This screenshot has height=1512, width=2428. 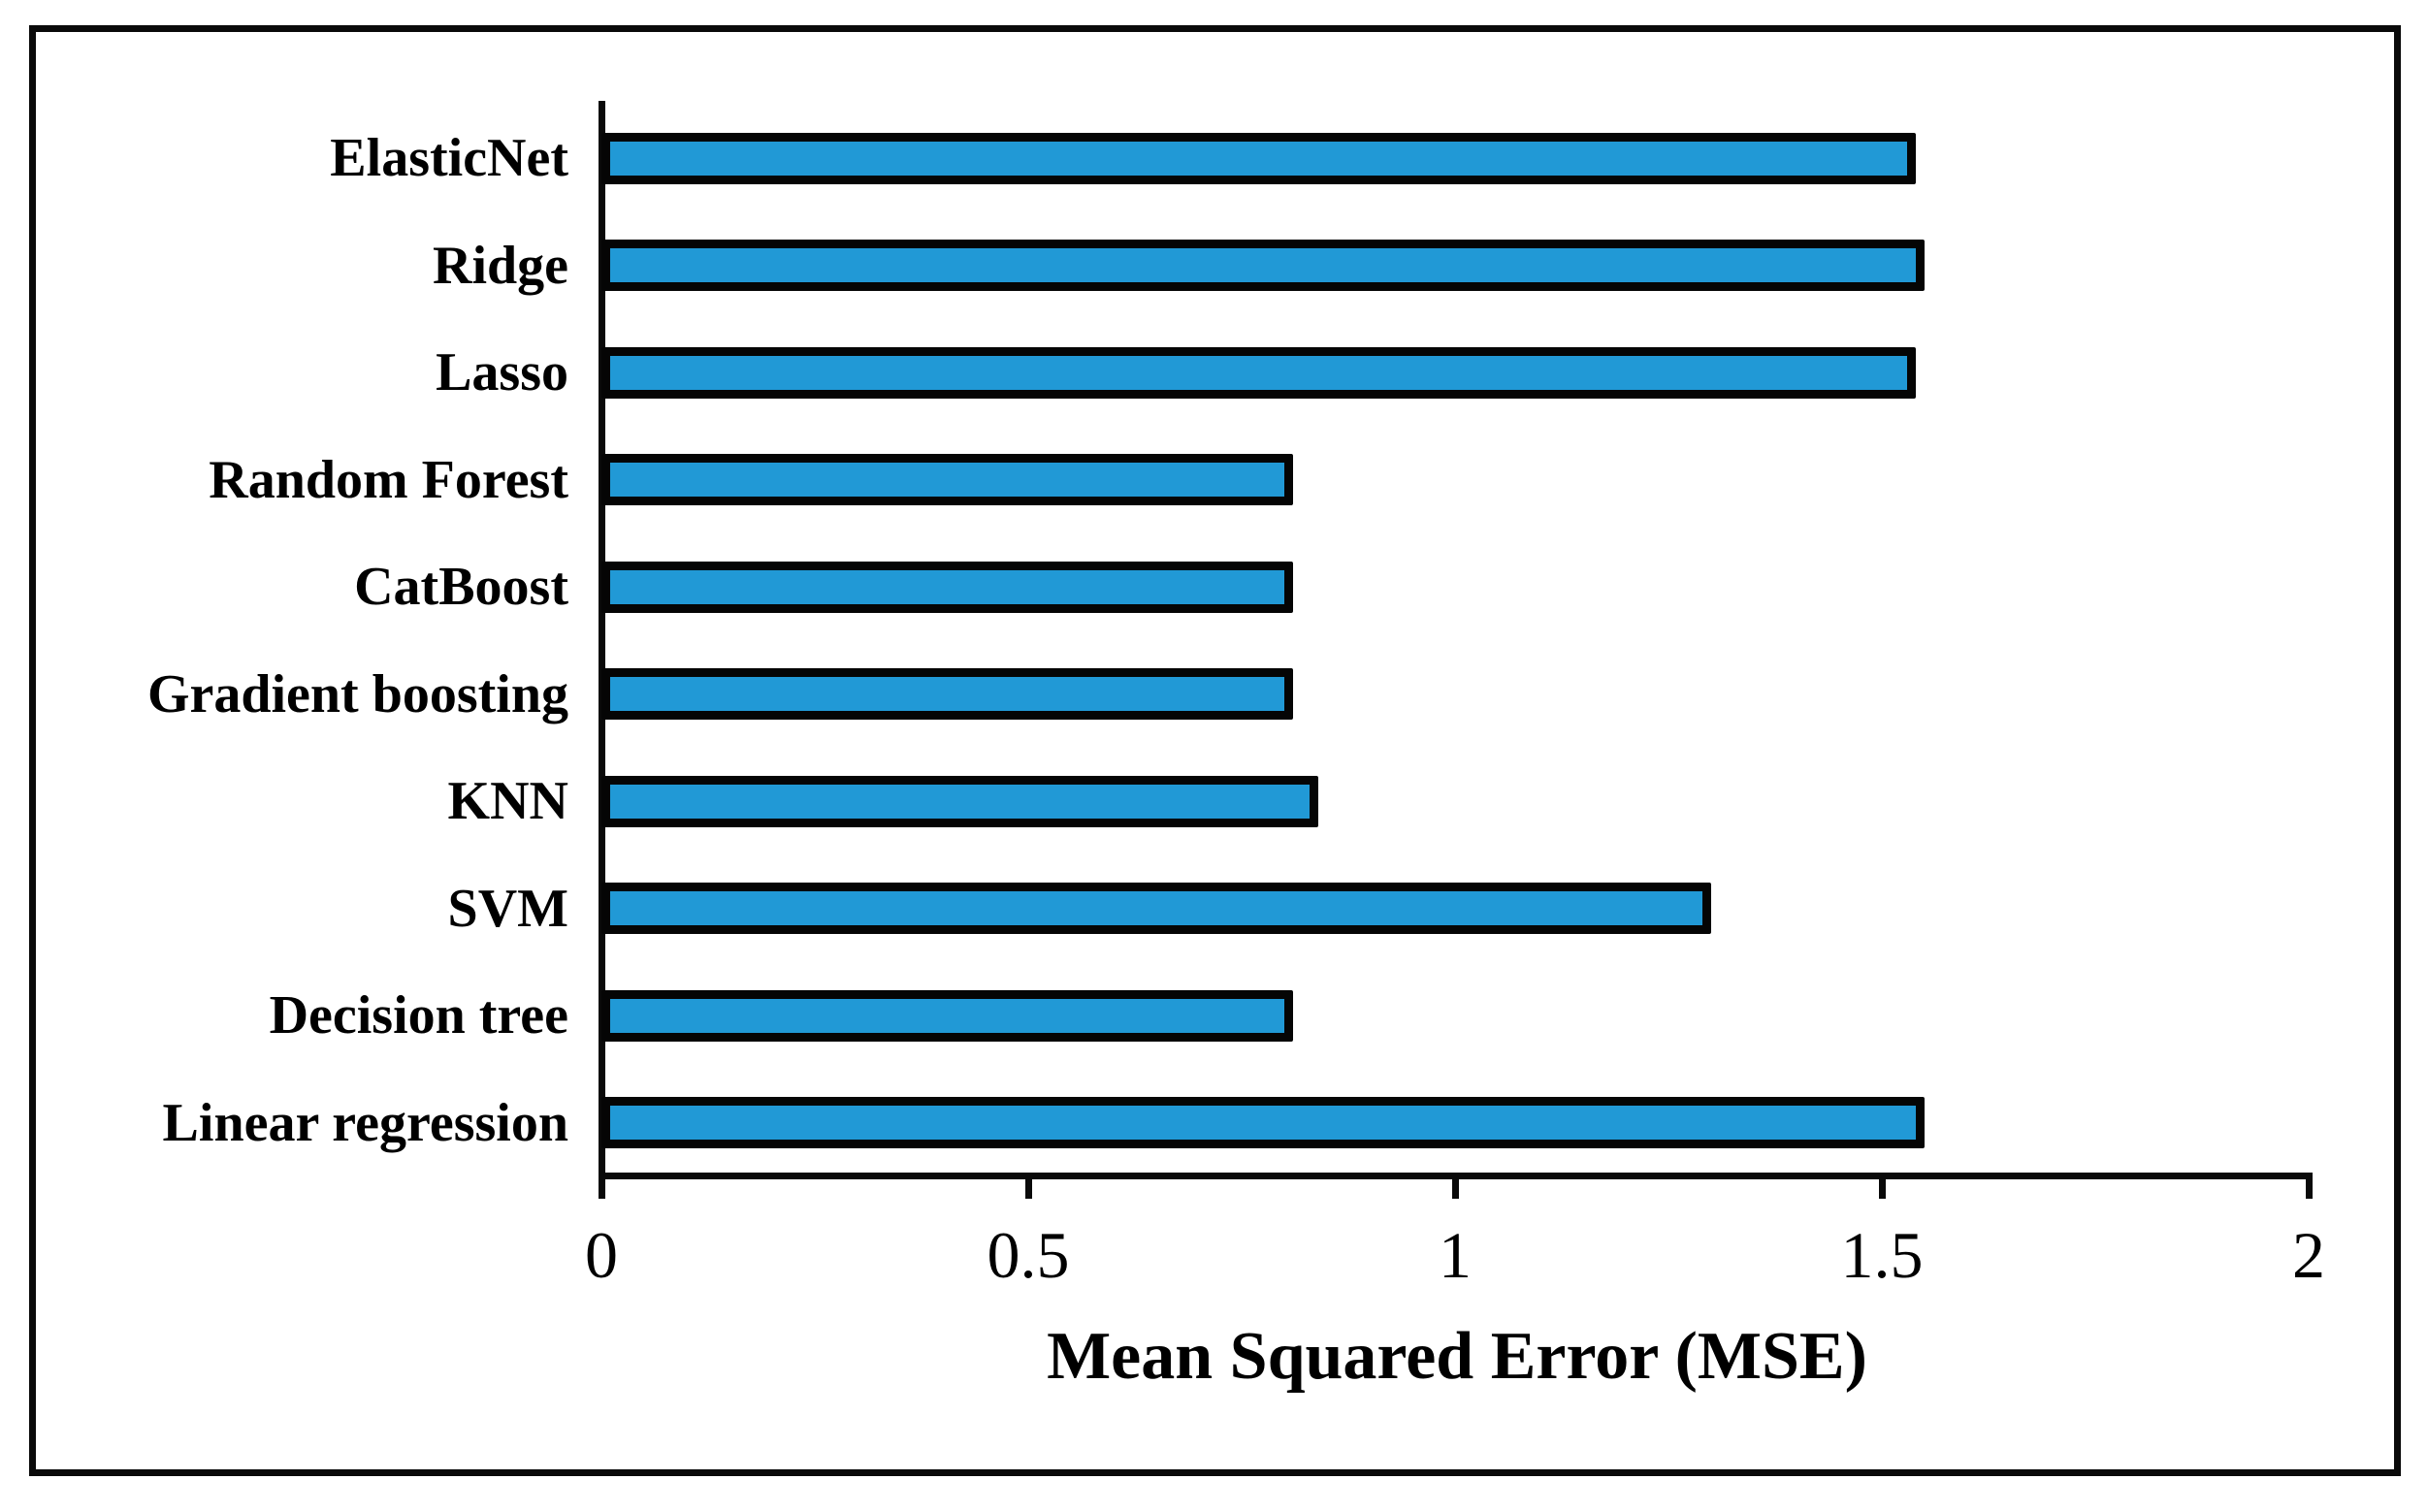 What do you see at coordinates (1258, 372) in the screenshot?
I see `chart-bar-lasso` at bounding box center [1258, 372].